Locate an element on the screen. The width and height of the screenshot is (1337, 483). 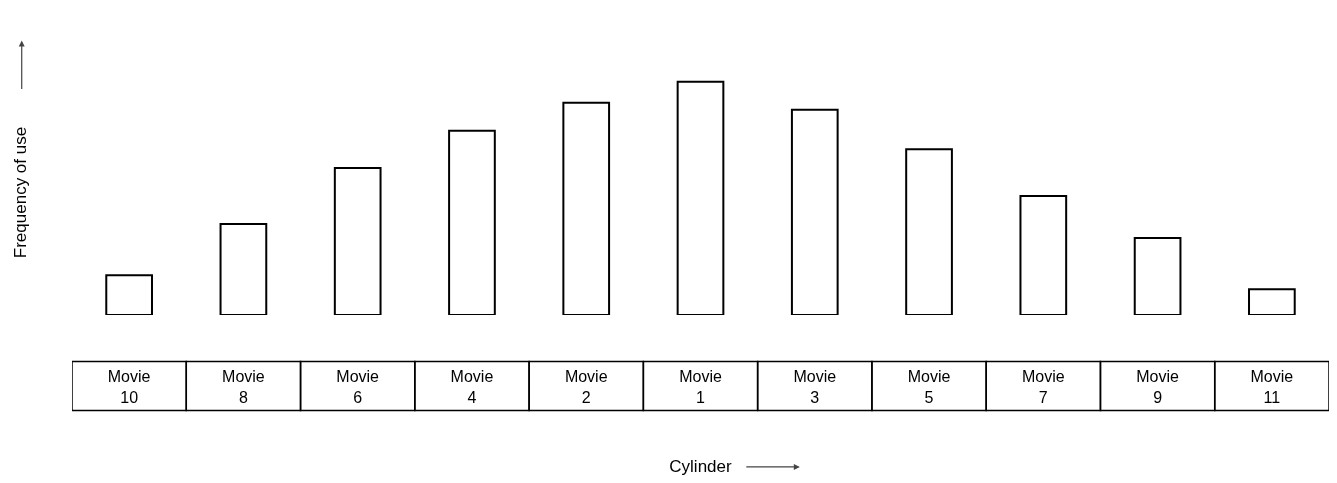
x-tick-label: Movie 4 is located at coordinates (472, 387).